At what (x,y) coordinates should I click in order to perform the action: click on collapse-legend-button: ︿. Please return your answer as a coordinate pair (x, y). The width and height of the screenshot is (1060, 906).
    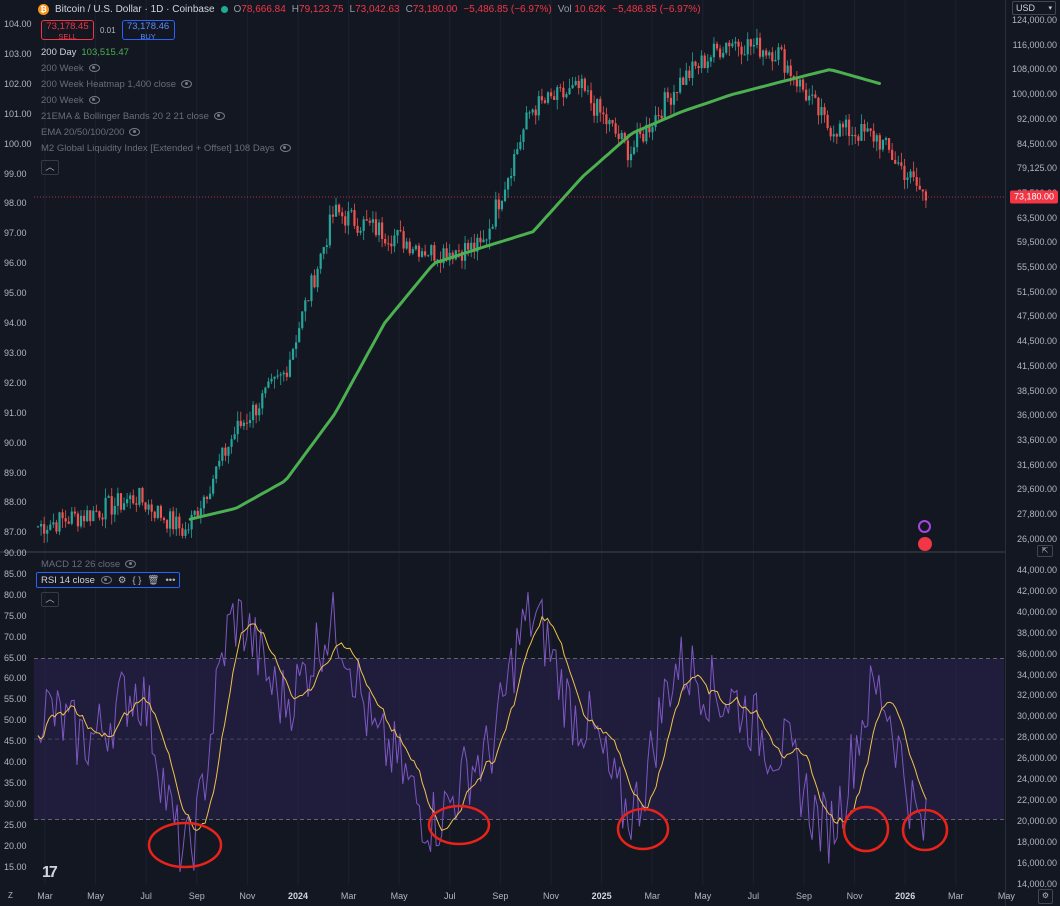
    Looking at the image, I should click on (50, 167).